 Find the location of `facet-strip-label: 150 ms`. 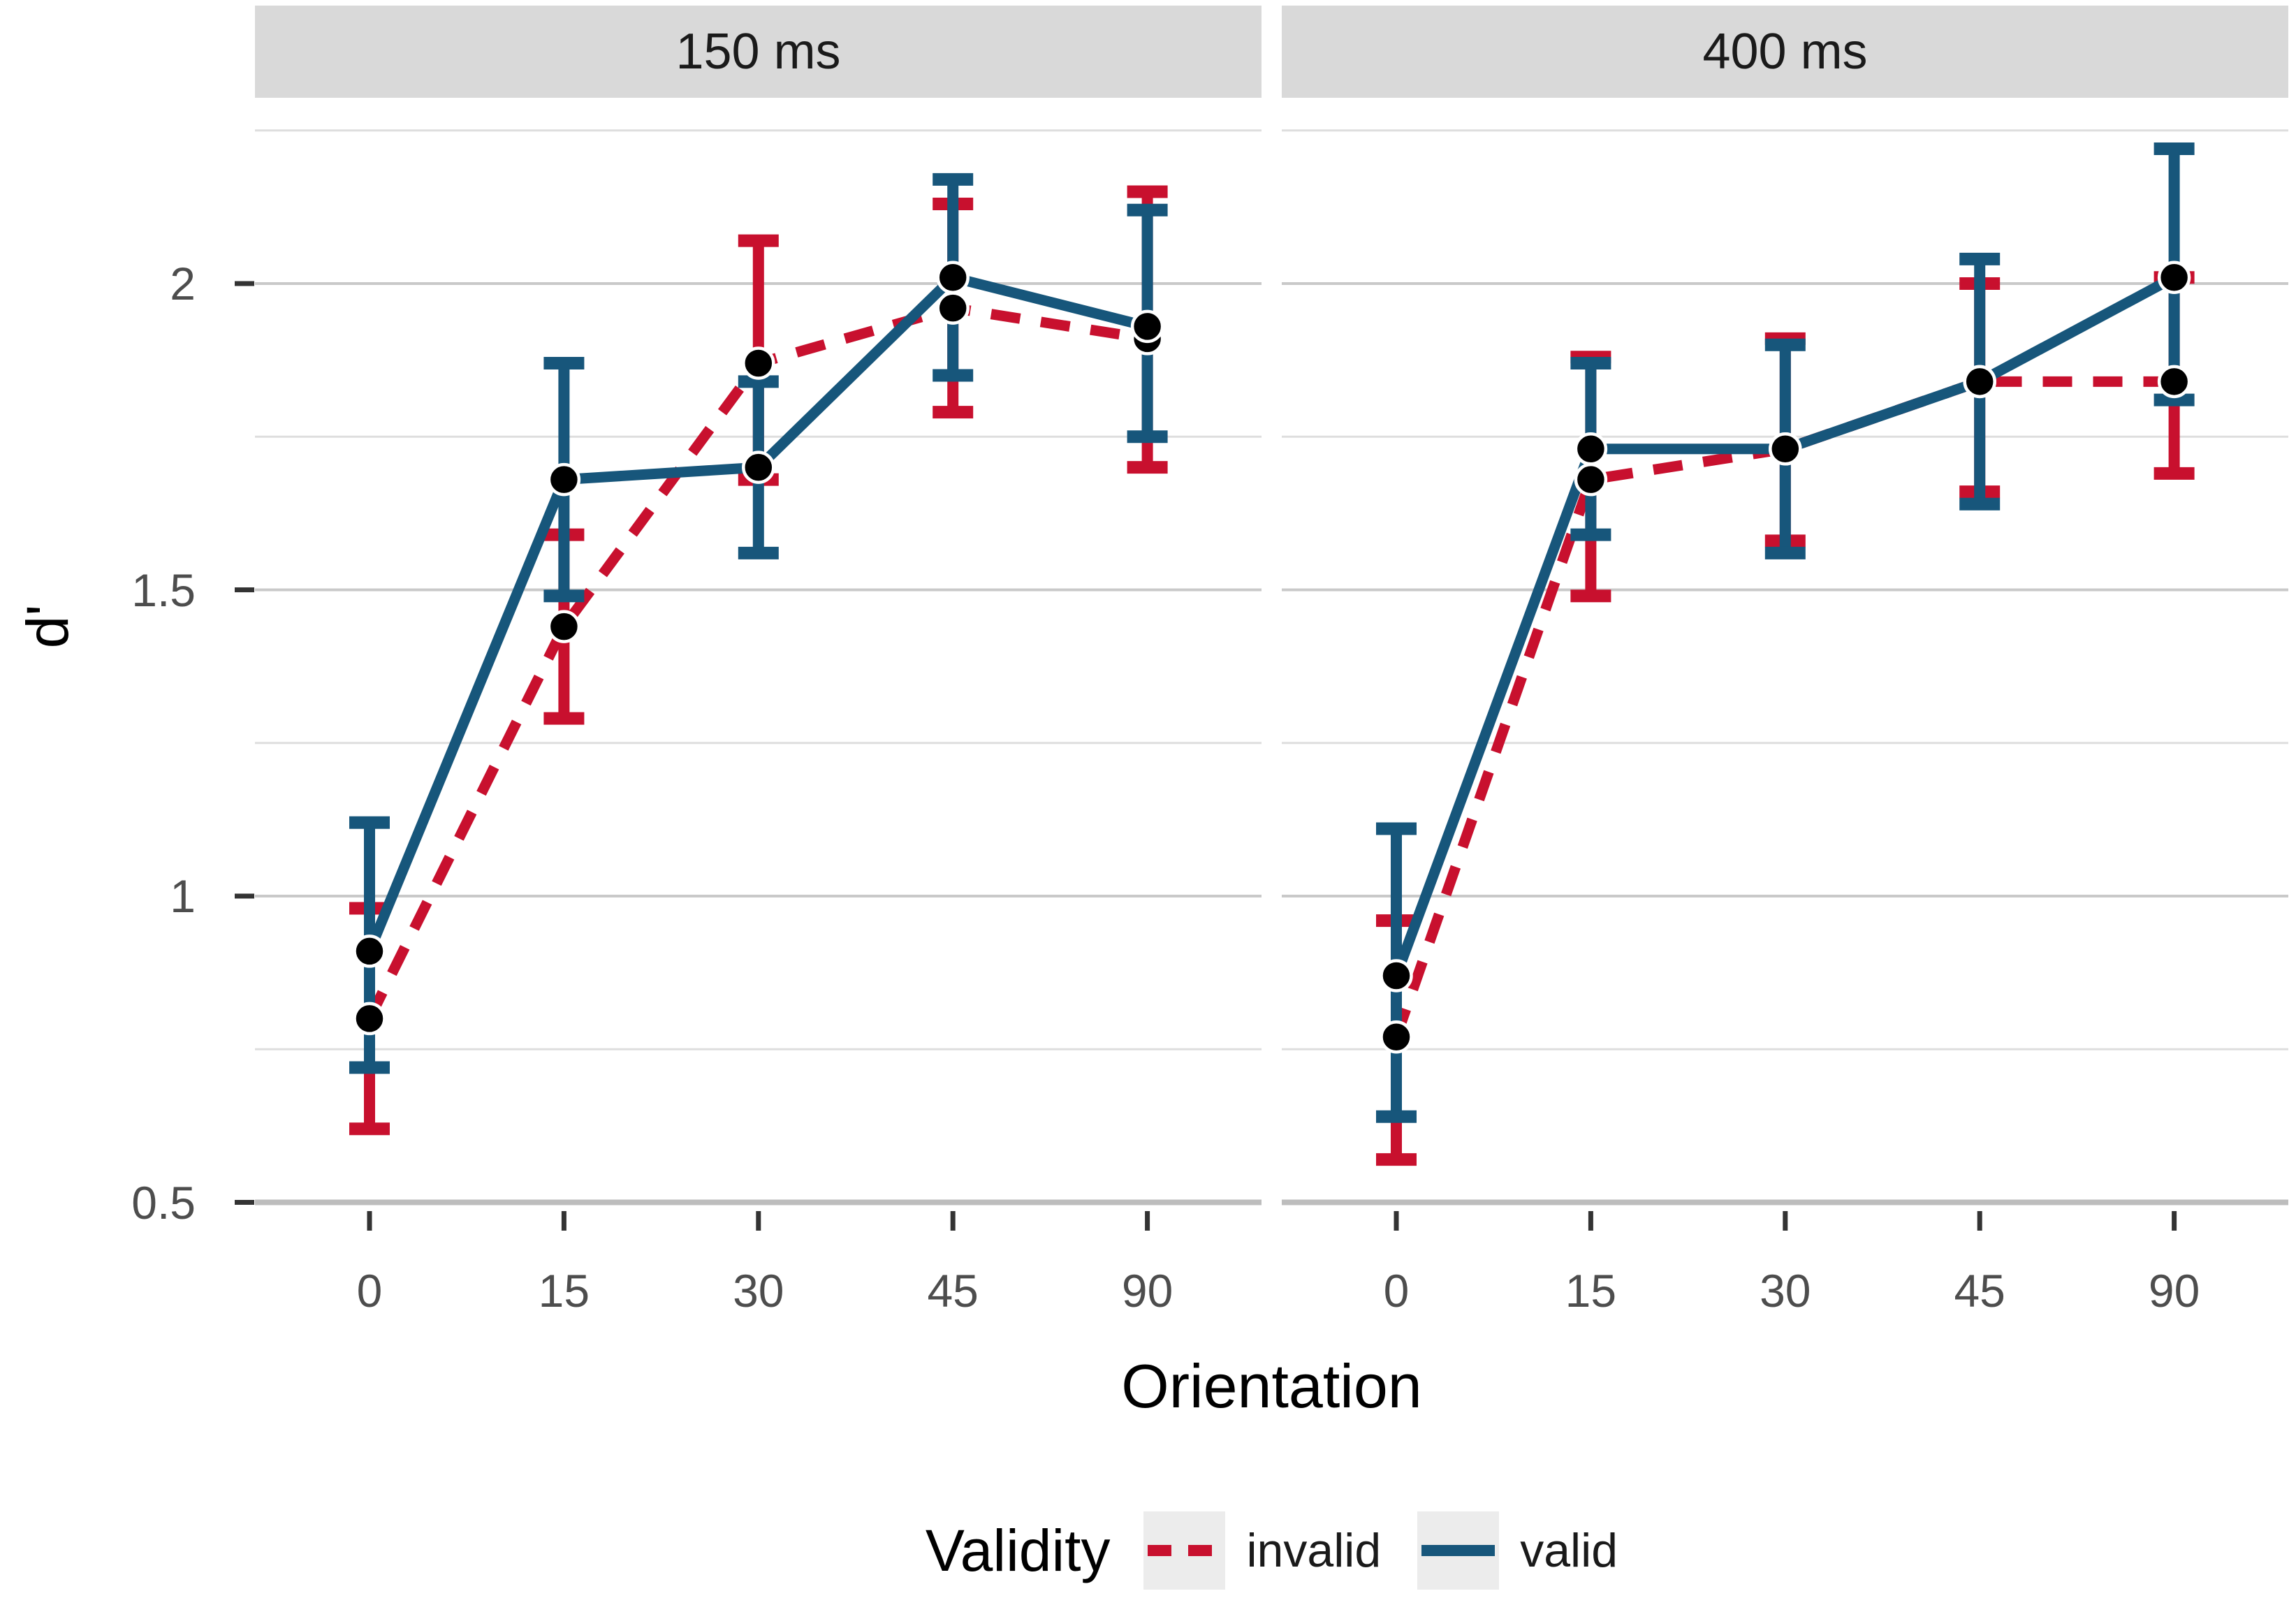

facet-strip-label: 150 ms is located at coordinates (758, 52).